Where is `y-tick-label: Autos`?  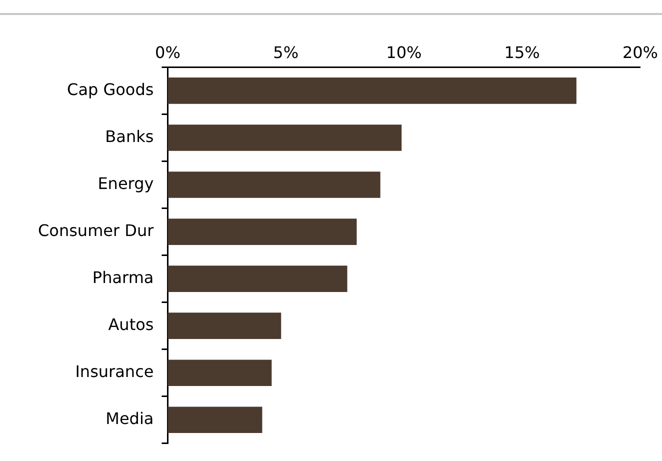 y-tick-label: Autos is located at coordinates (131, 324).